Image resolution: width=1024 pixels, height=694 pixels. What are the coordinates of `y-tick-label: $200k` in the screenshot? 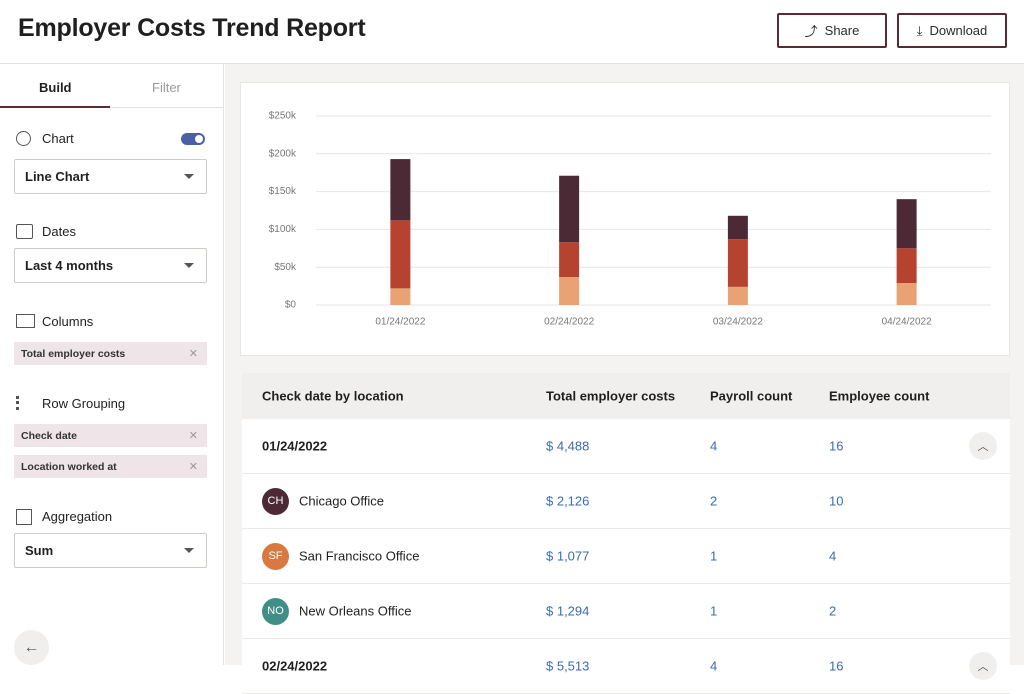 It's located at (283, 153).